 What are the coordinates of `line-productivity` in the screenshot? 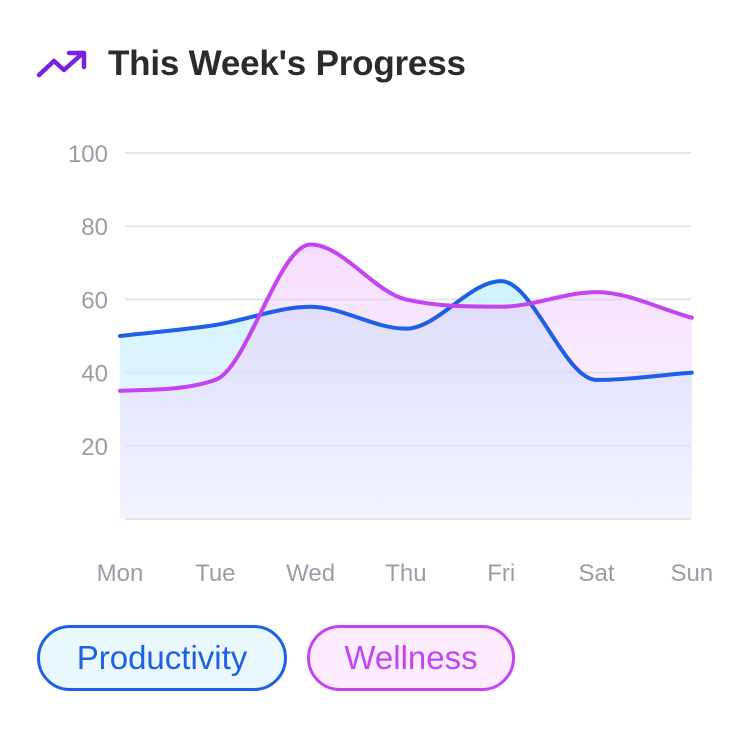 It's located at (406, 330).